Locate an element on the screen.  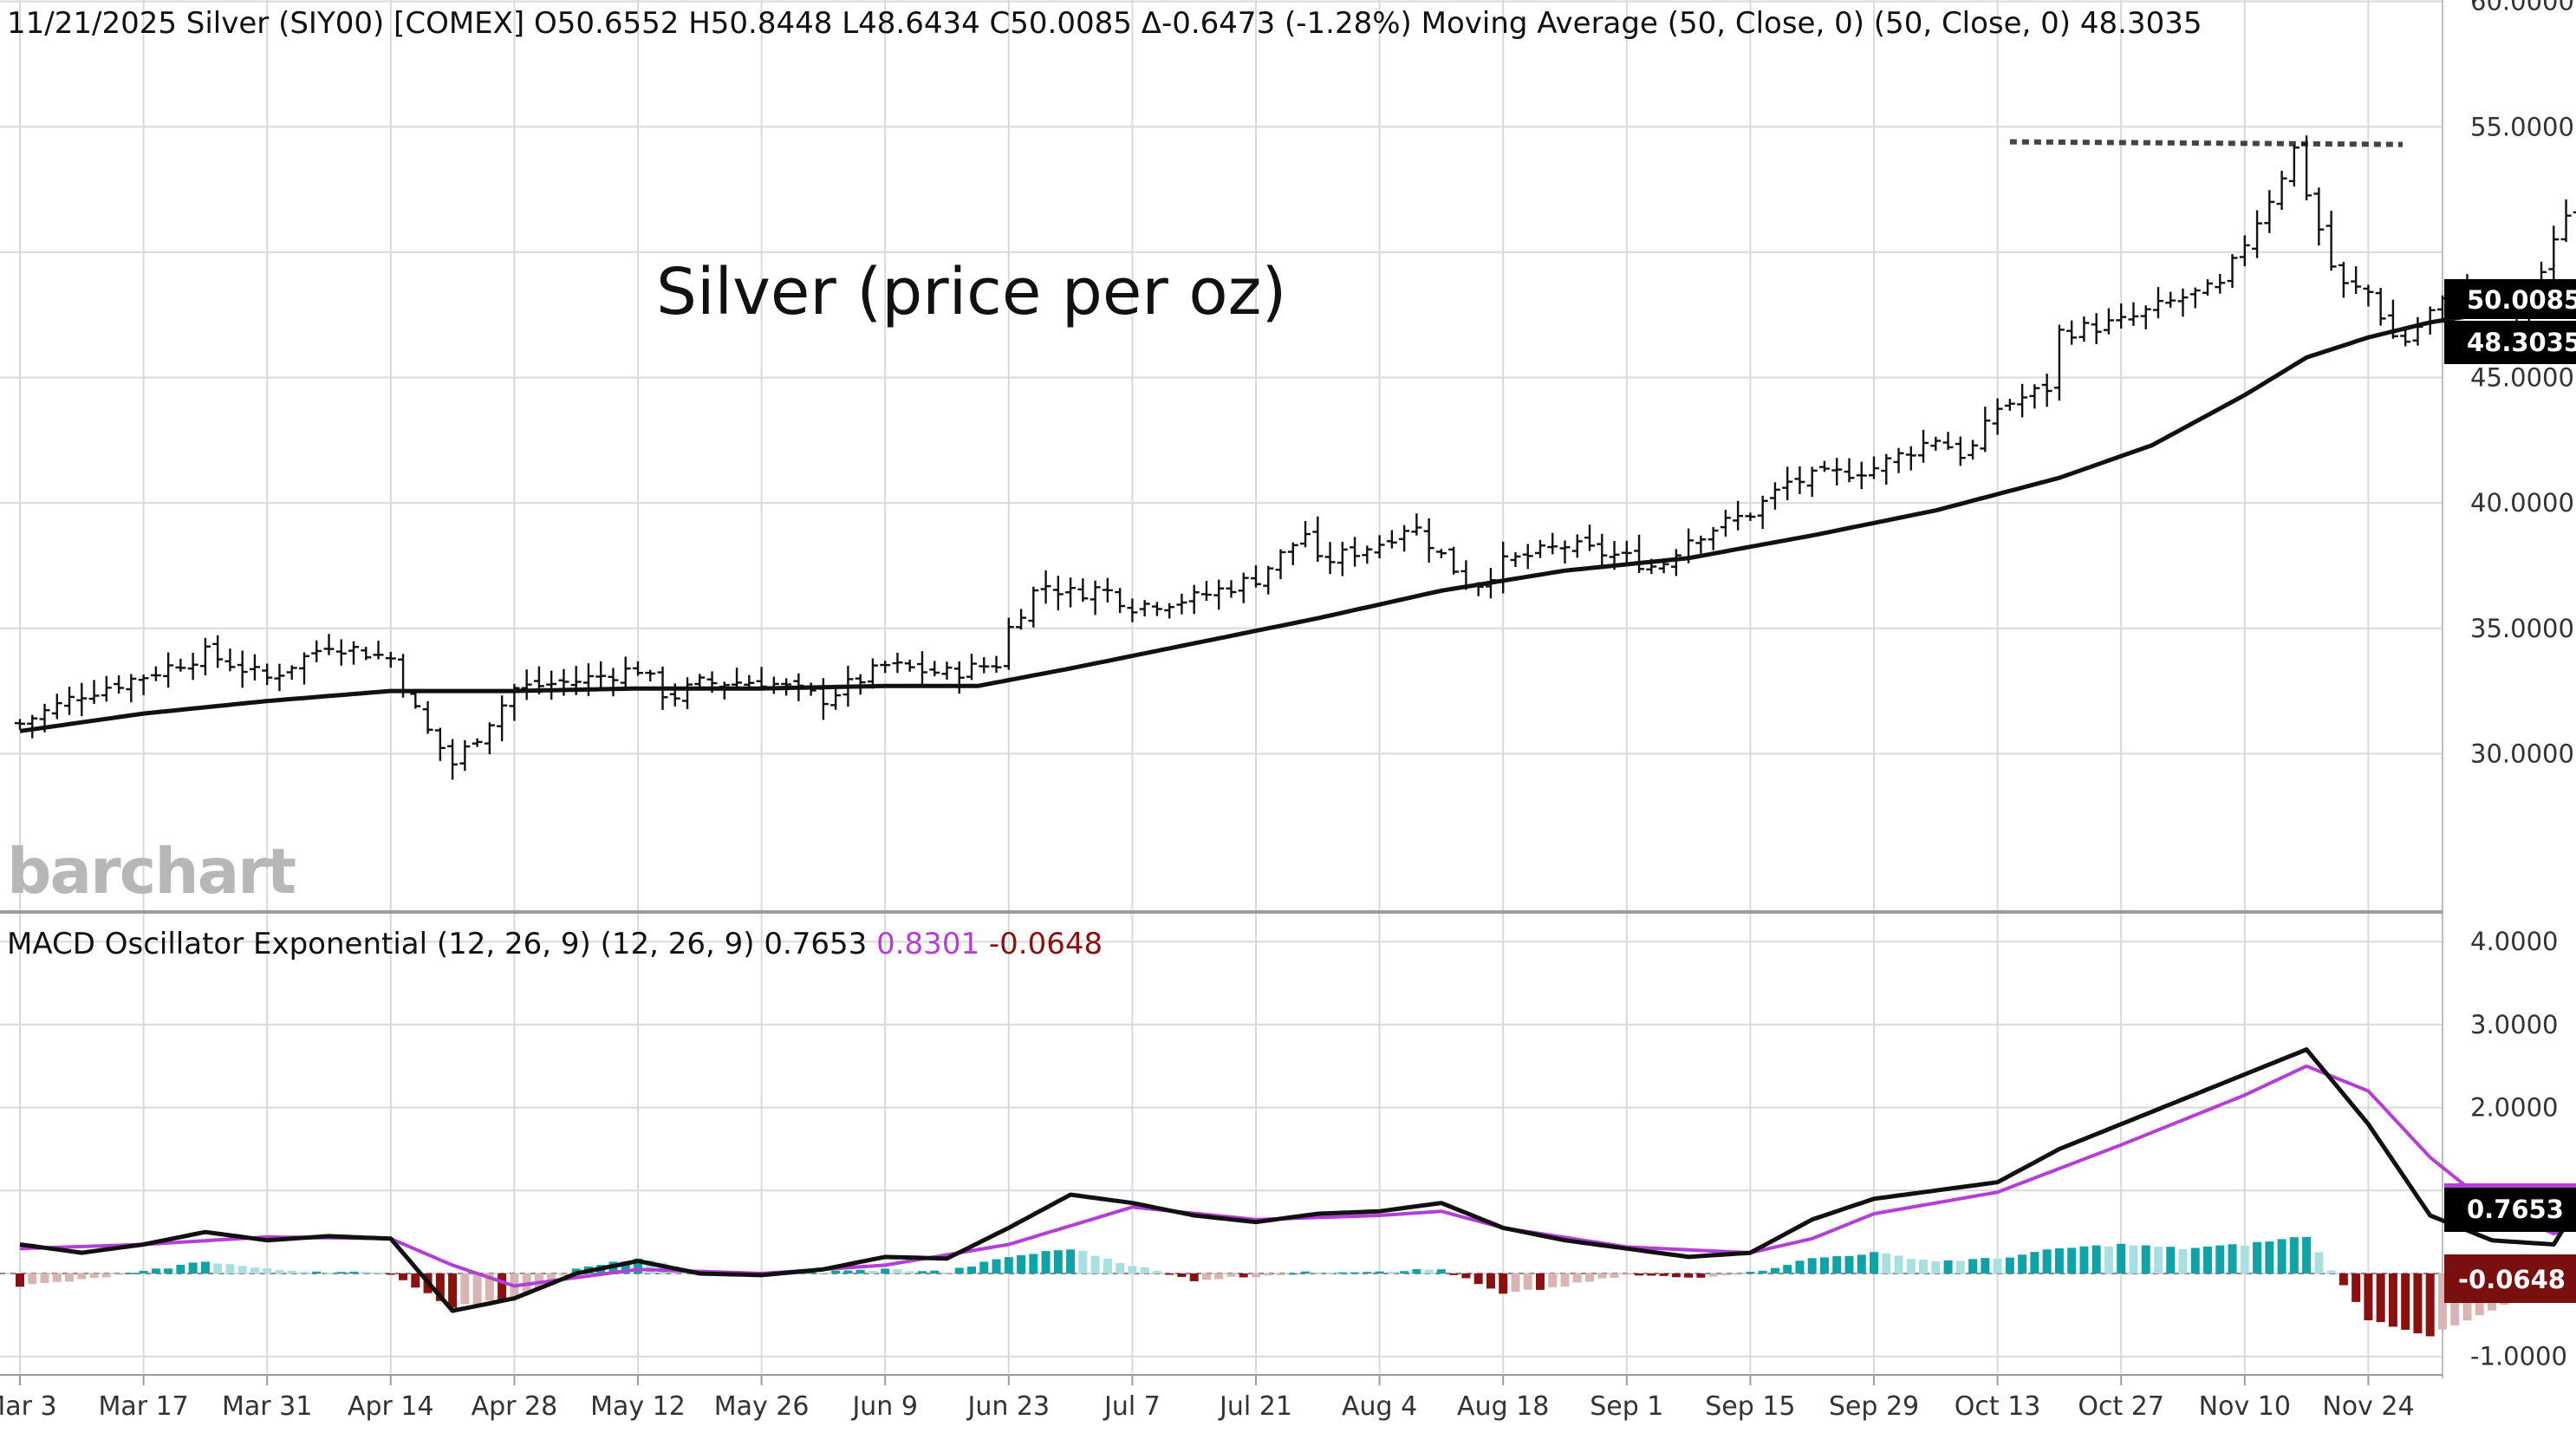
header-date: 11/21/2025 is located at coordinates (92, 23).